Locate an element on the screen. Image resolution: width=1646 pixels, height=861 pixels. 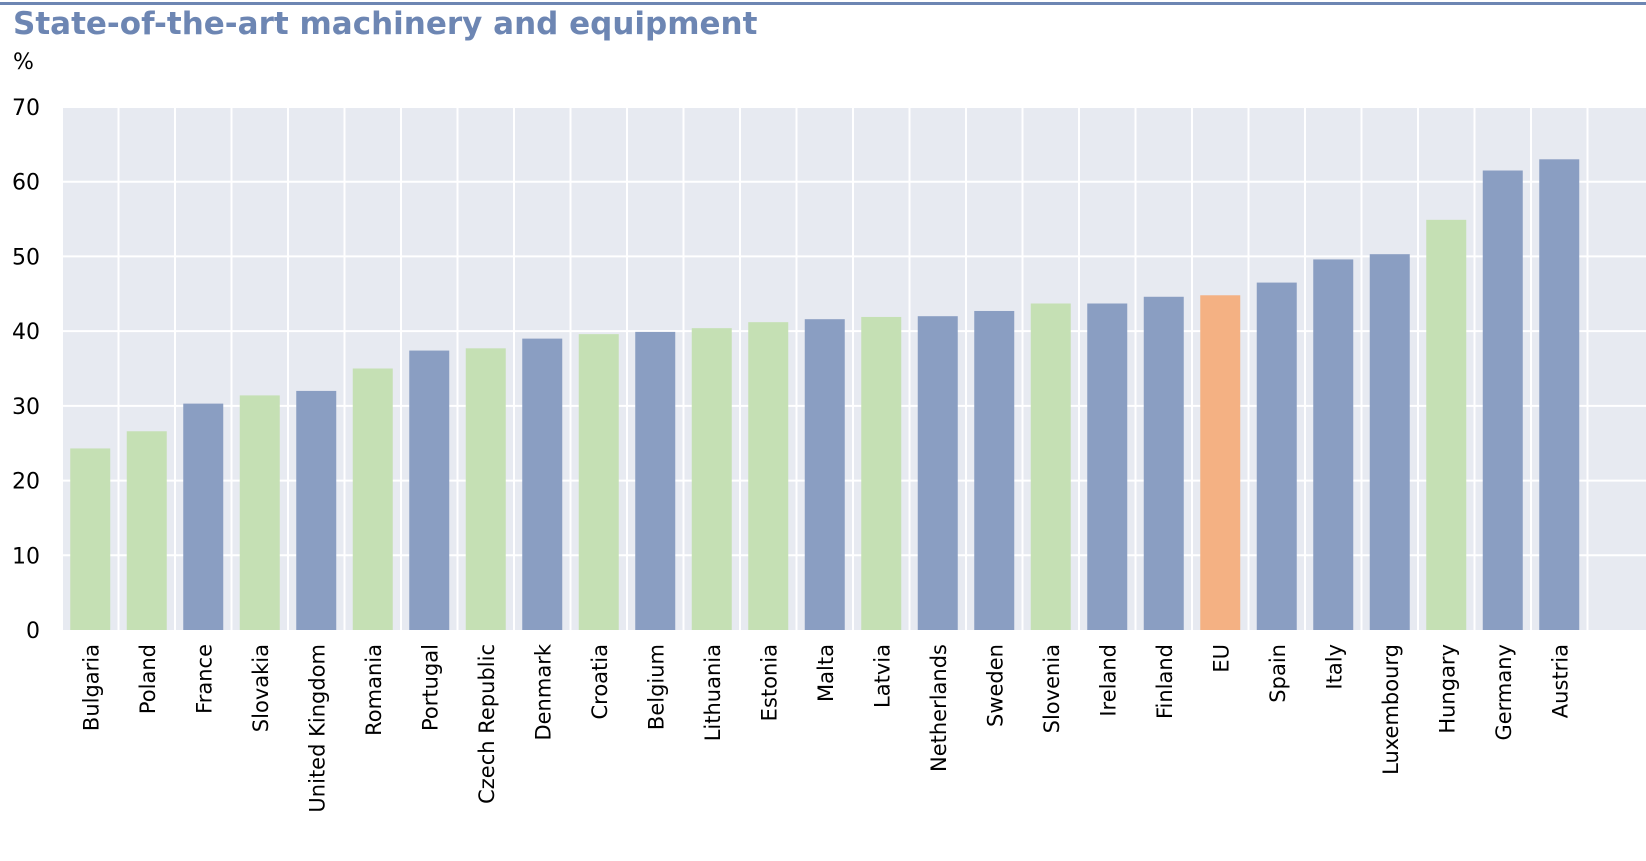
x-tick-label-spain: Spain is located at coordinates (1278, 673).